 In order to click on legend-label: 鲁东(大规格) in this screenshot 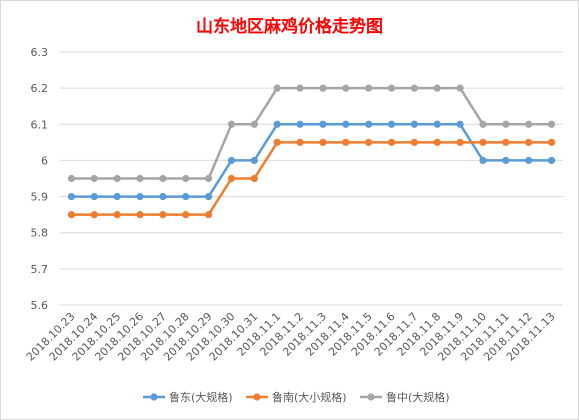, I will do `click(201, 397)`.